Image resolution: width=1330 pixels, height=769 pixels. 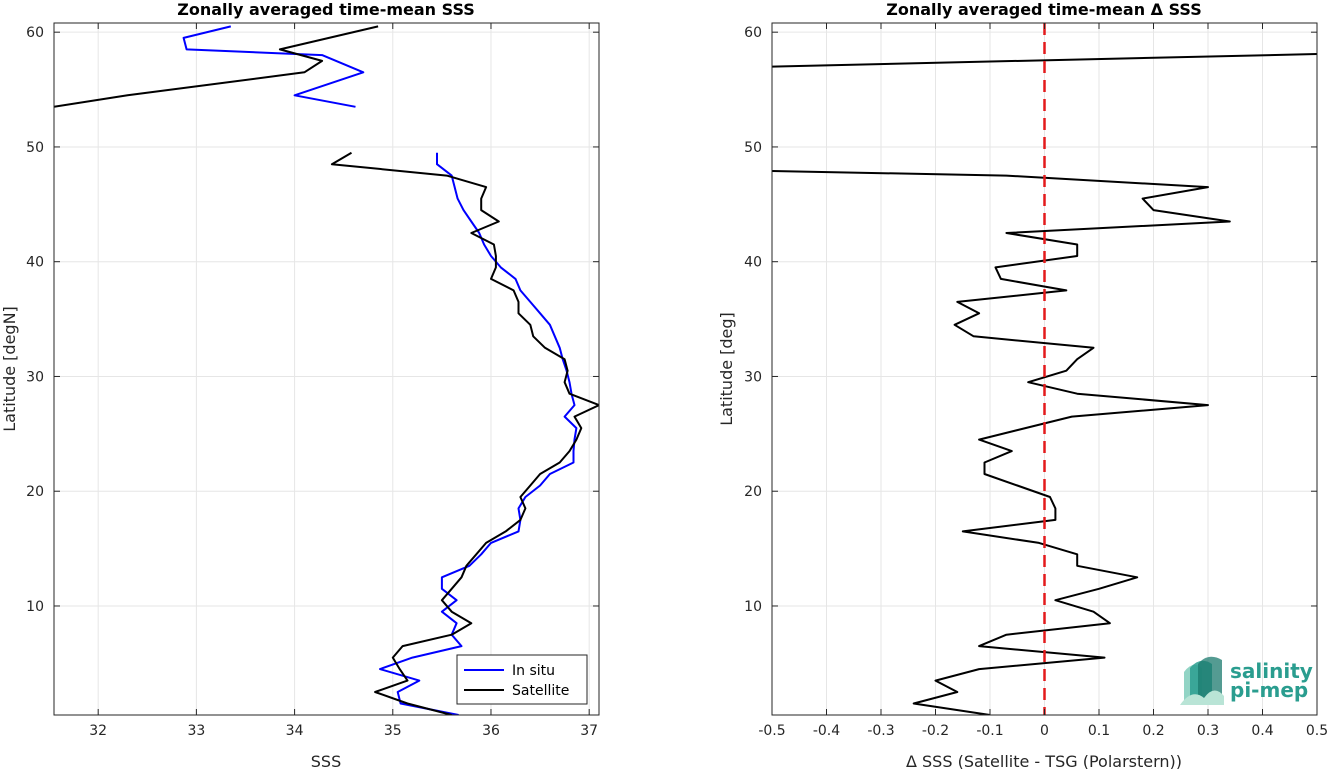 I want to click on legend-box, so click(x=522, y=679).